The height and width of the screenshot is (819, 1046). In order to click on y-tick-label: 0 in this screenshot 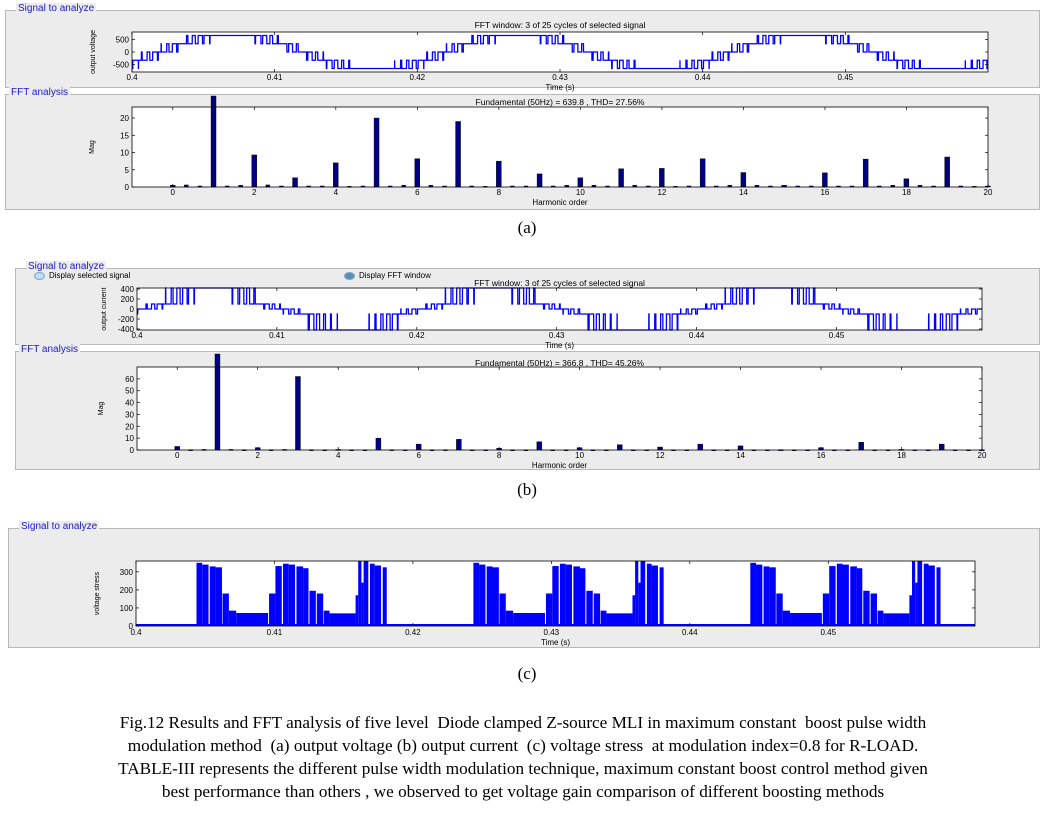, I will do `click(127, 187)`.